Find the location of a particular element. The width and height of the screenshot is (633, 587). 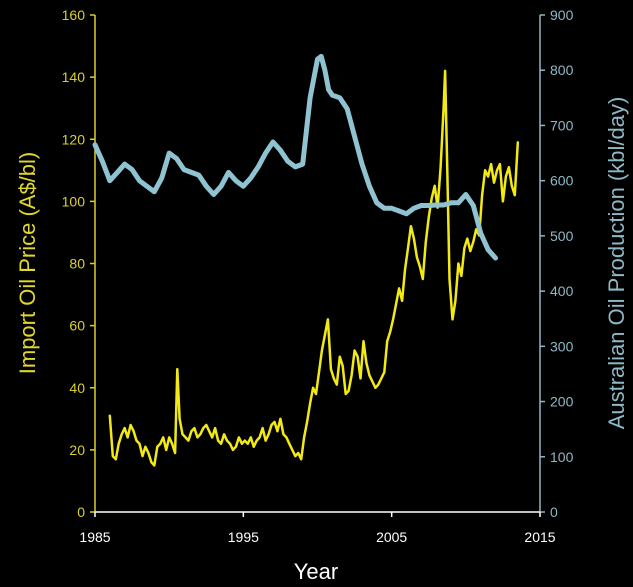

left-tick-label: 80 is located at coordinates (77, 264).